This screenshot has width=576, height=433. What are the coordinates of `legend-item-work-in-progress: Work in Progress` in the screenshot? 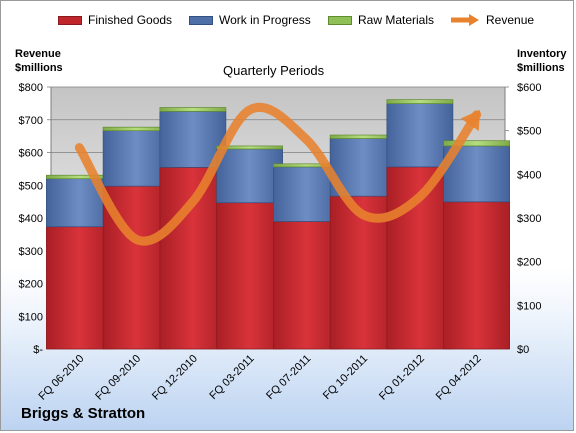 It's located at (250, 20).